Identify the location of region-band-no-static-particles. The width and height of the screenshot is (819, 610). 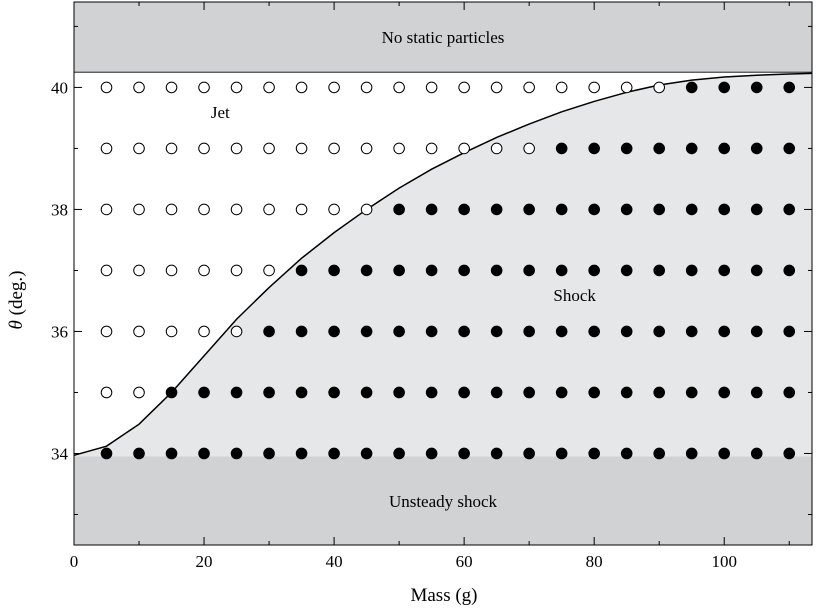
(443, 37).